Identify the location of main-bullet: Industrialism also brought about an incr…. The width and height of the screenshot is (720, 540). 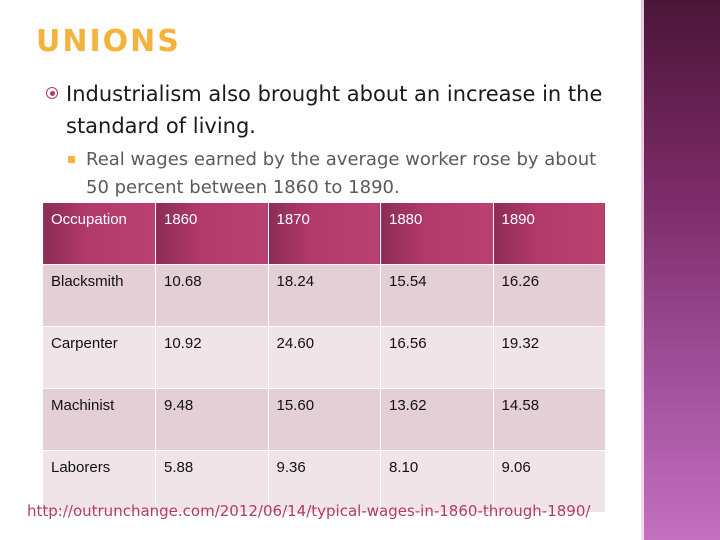
(326, 110).